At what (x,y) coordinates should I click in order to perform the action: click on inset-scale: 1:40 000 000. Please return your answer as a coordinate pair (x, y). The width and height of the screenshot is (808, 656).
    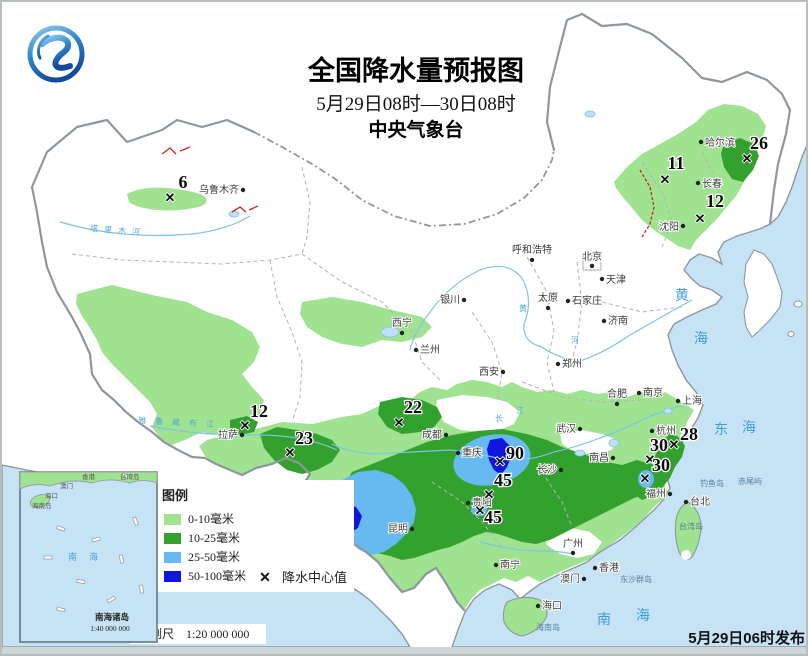
    Looking at the image, I should click on (110, 628).